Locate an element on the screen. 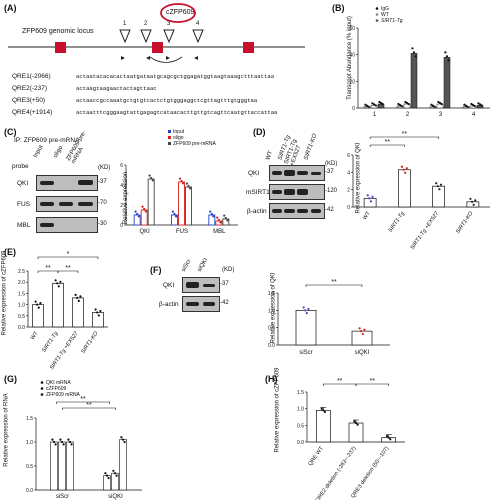 The width and height of the screenshot is (500, 500). g-sig-label: ** is located at coordinates (89, 405).